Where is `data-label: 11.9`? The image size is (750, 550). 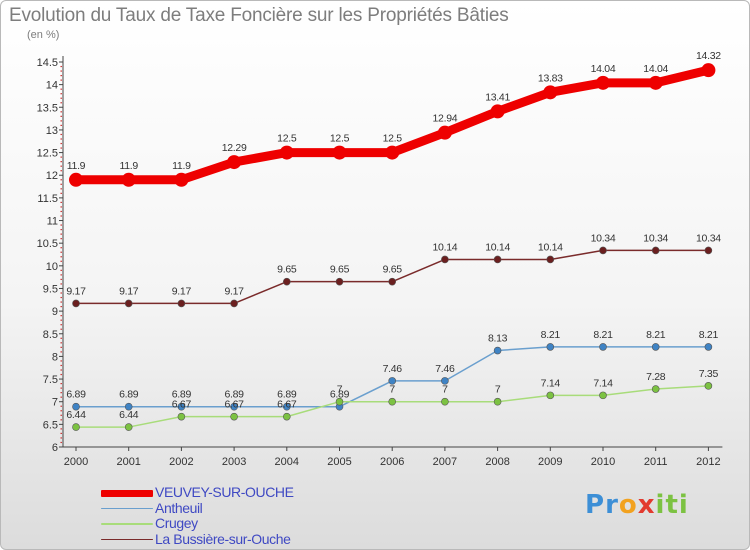 data-label: 11.9 is located at coordinates (76, 166).